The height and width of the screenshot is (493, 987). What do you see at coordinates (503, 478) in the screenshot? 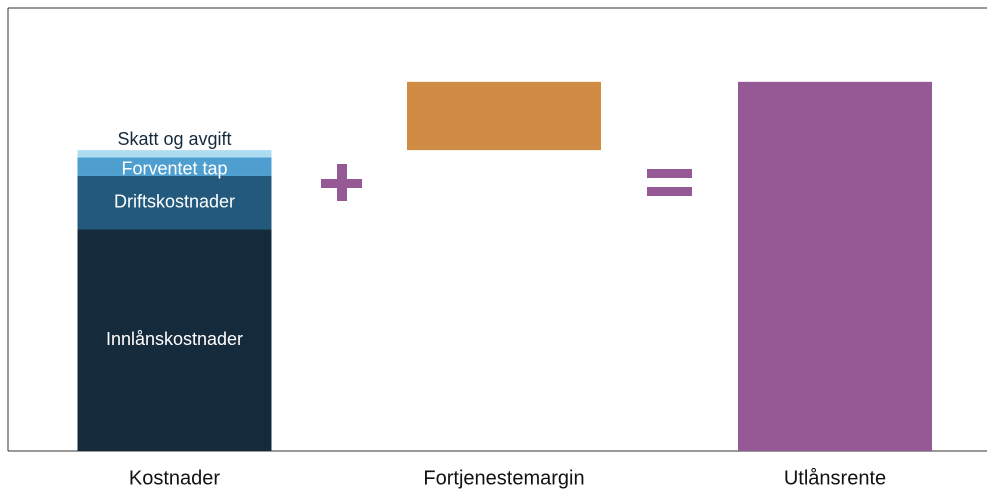
I see `x-tick-label: Fortjenestemargin` at bounding box center [503, 478].